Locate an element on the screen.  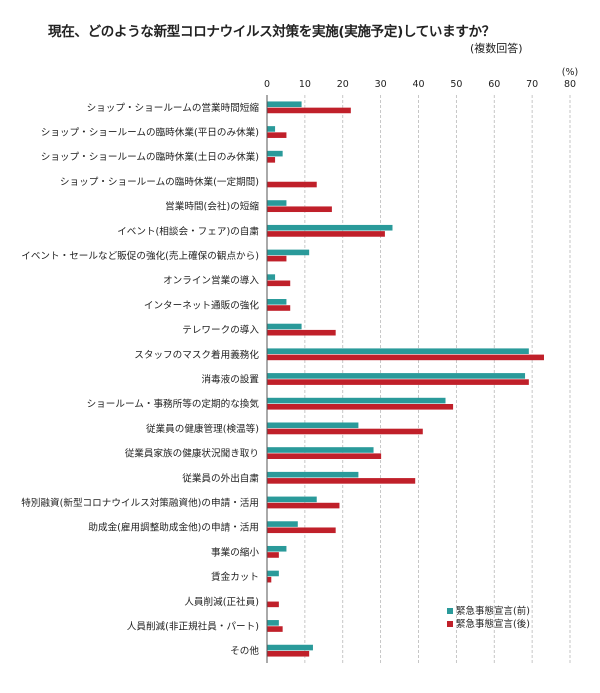
chart-title: 現在、どのような新型コロナウイルス対策を実施(実施予定)していますか？ is located at coordinates (271, 32).